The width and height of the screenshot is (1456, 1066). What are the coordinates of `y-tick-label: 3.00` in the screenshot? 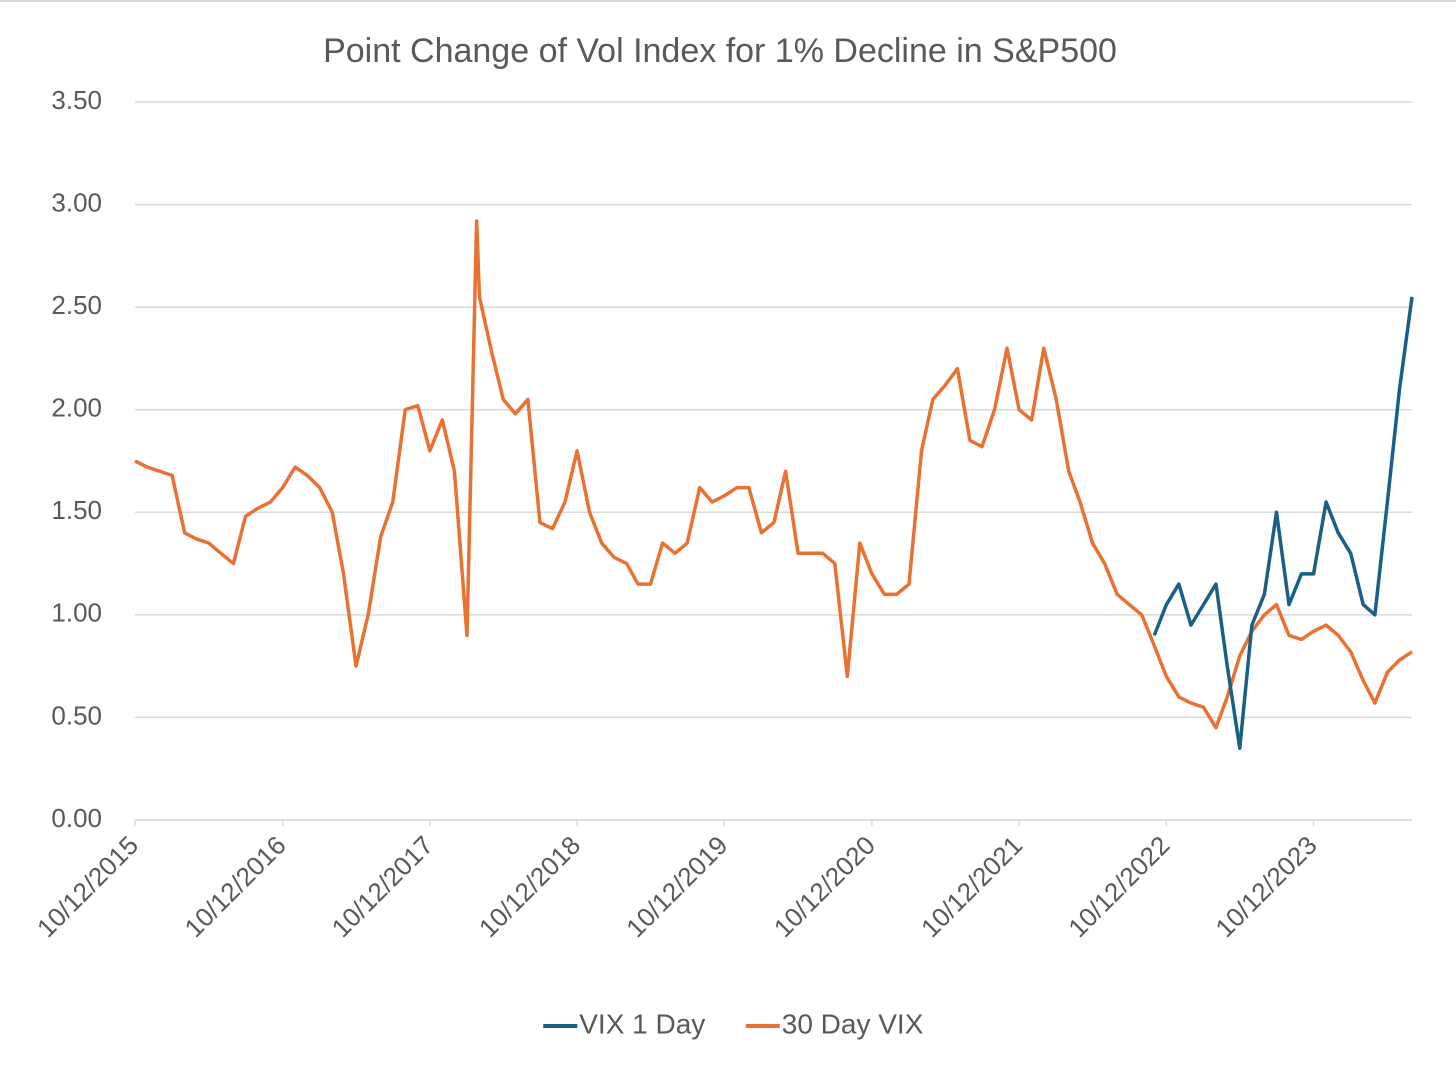 It's located at (76, 202).